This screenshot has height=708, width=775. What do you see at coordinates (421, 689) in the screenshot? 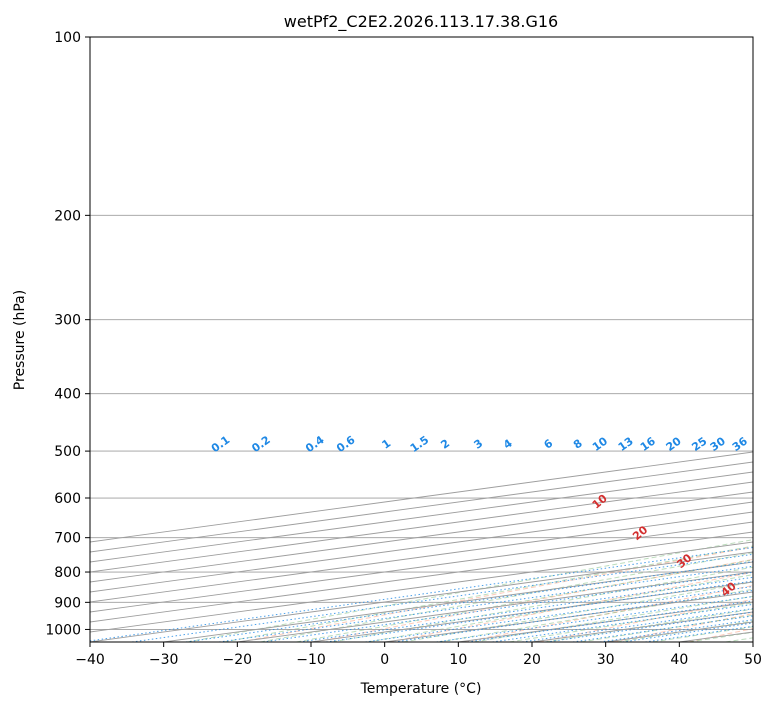
I see `x-axis-title: Temperature (°C)` at bounding box center [421, 689].